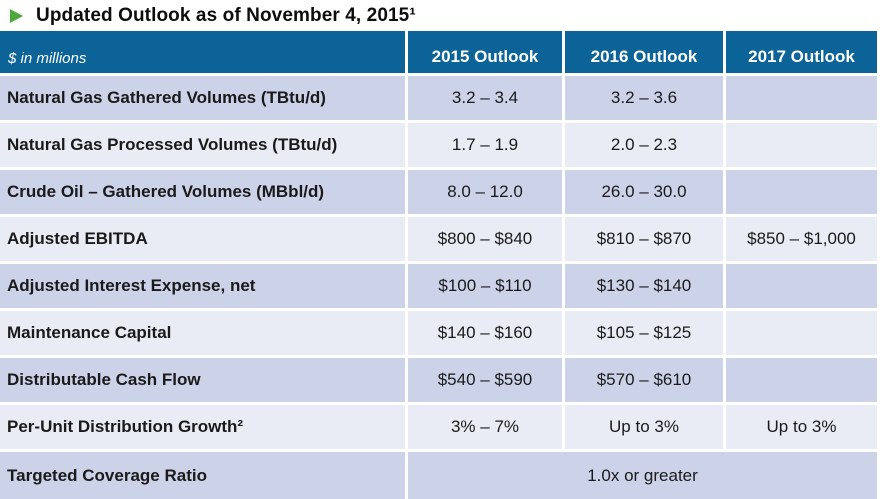 This screenshot has width=880, height=499. I want to click on cell-value: 3.2 – 3.6, so click(644, 98).